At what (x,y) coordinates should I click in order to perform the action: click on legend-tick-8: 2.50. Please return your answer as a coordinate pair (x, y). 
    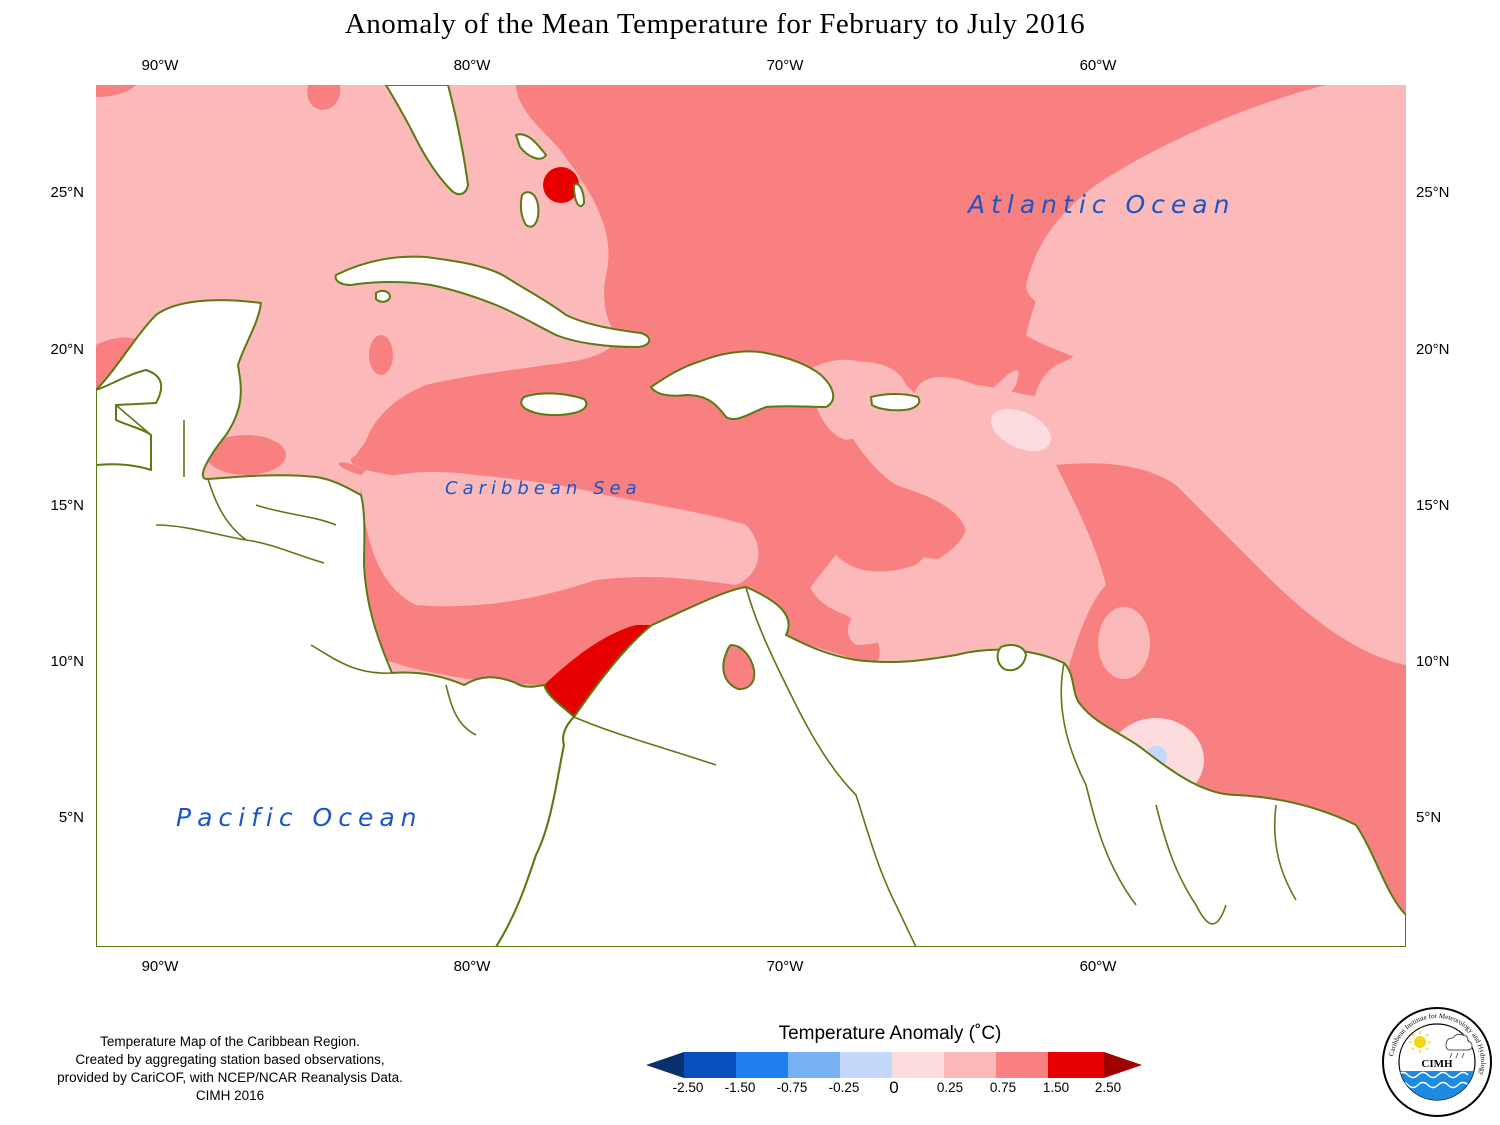
    Looking at the image, I should click on (1108, 1087).